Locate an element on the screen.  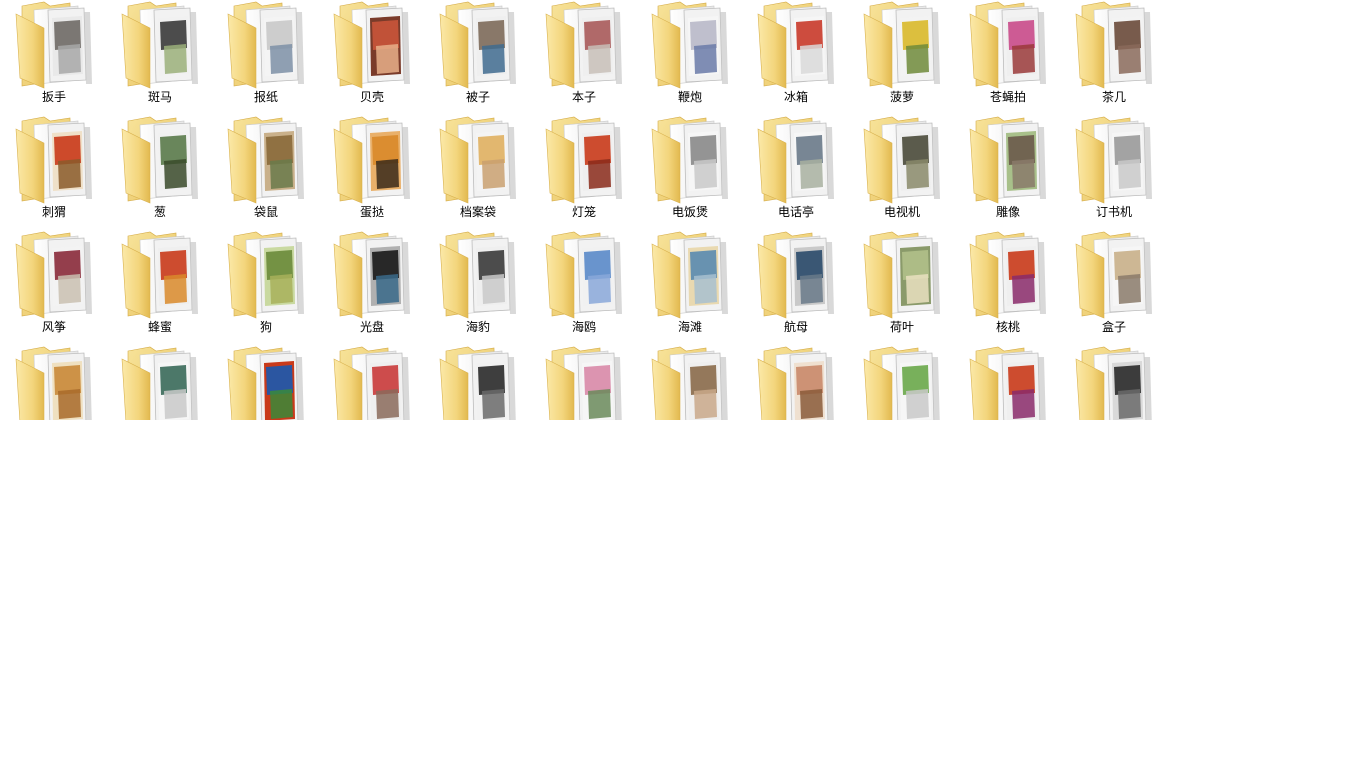
folder-item: 海豹 is located at coordinates (478, 286).